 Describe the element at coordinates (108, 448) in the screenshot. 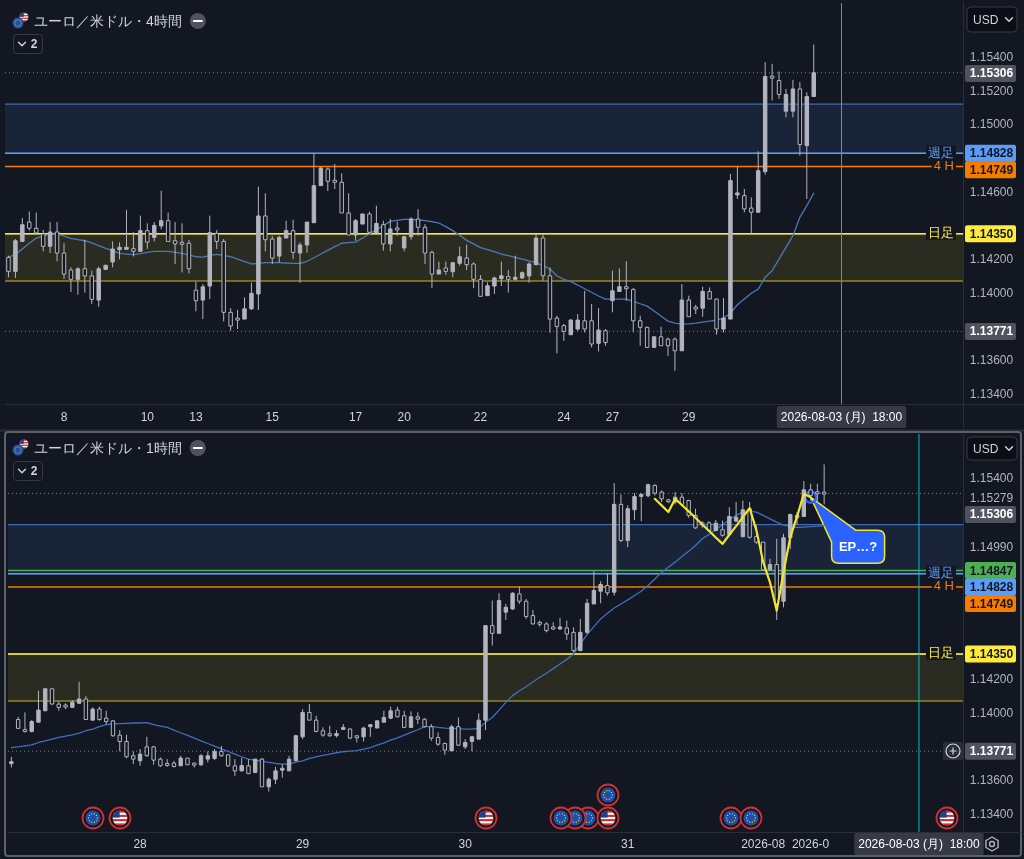

I see `text: ユーロ／米ドル・1時間` at that location.